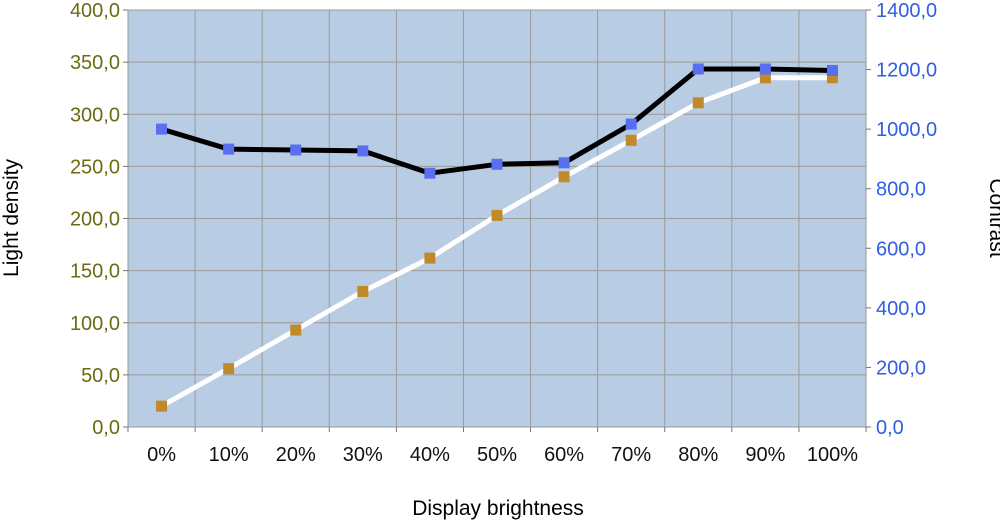 The height and width of the screenshot is (521, 1000). What do you see at coordinates (498, 508) in the screenshot?
I see `x-axis-label: Display brightness` at bounding box center [498, 508].